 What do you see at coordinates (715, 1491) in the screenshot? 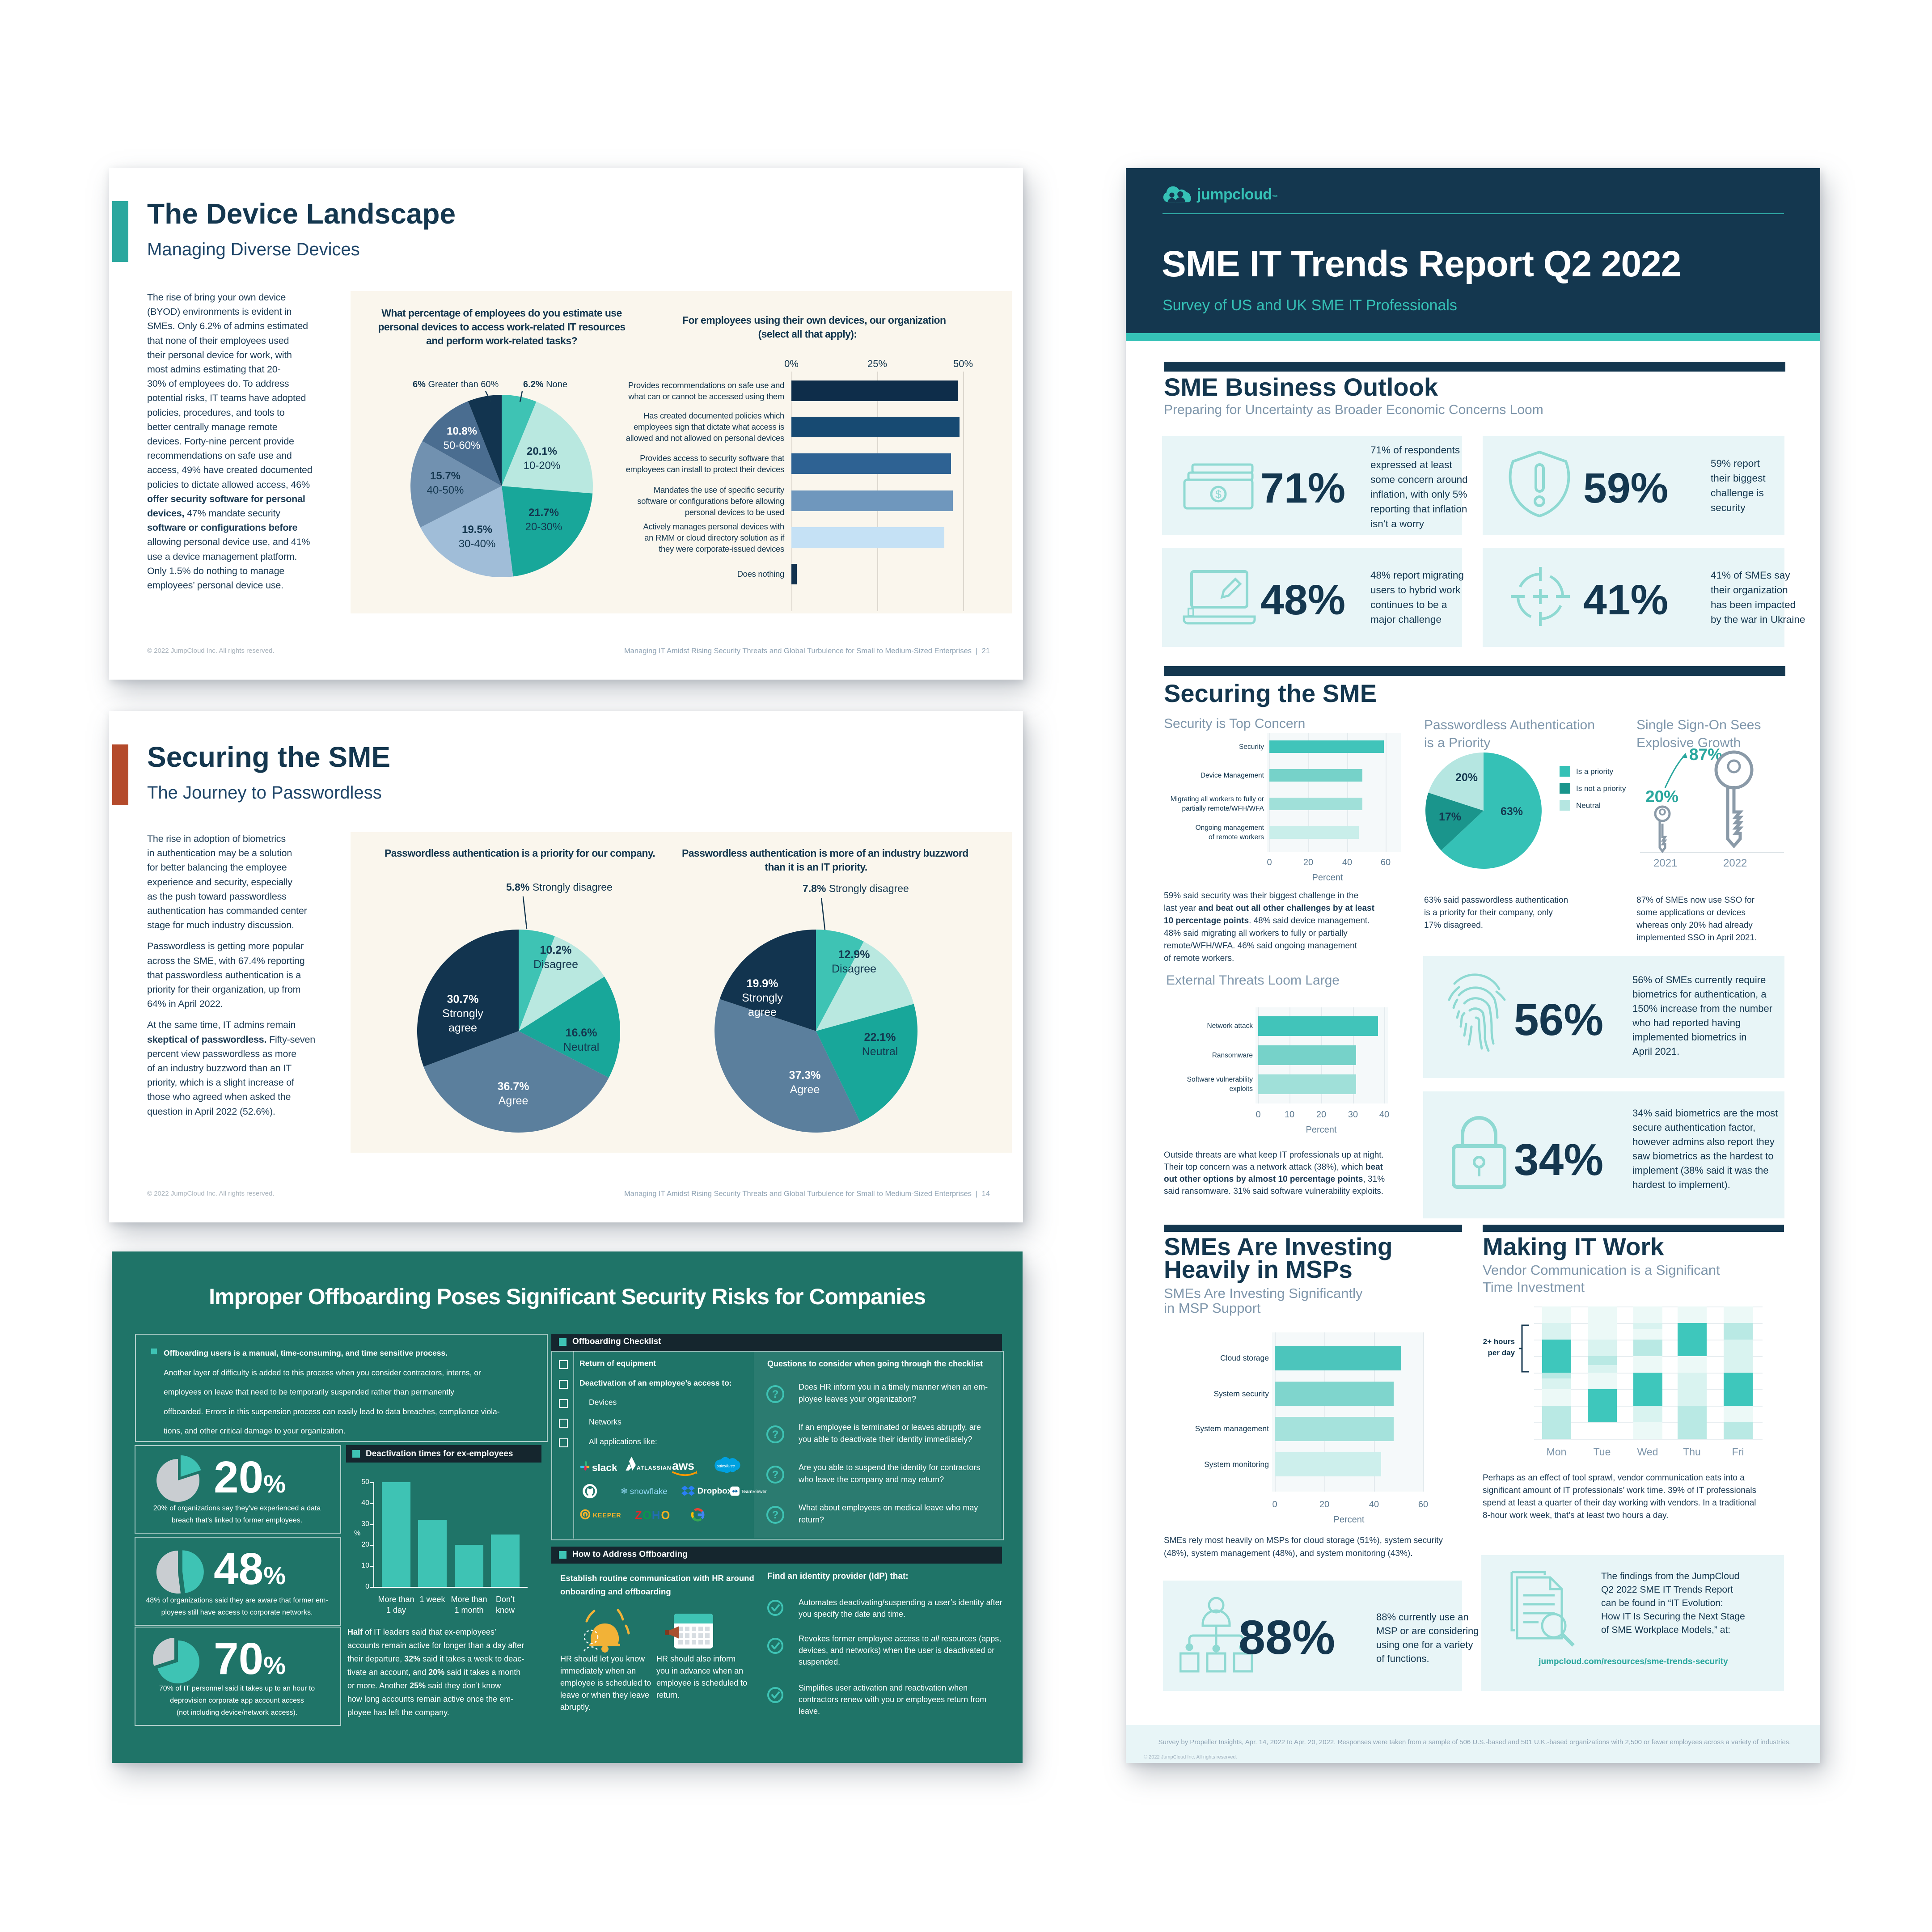
I see `svg-text: Dropbox` at bounding box center [715, 1491].